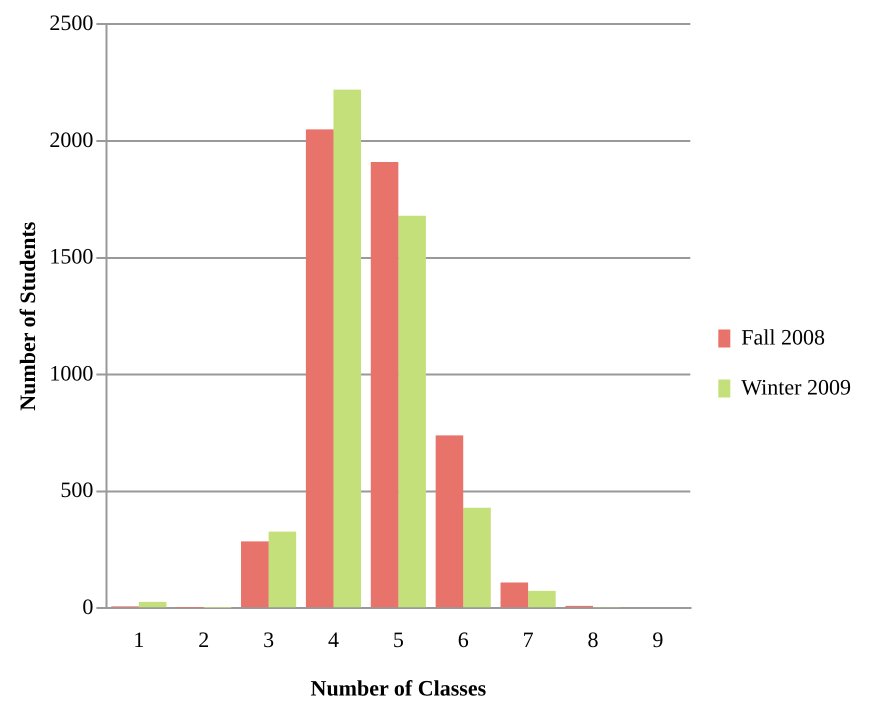 The height and width of the screenshot is (719, 879). Describe the element at coordinates (592, 639) in the screenshot. I see `x-tick-label: 8` at that location.